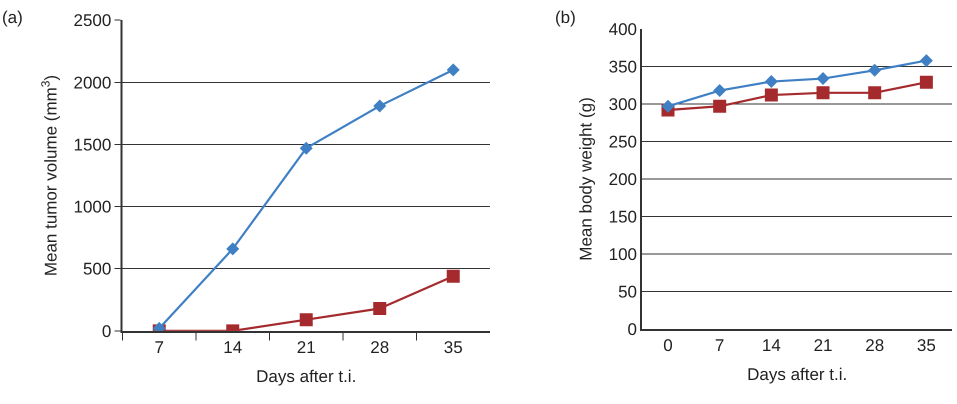  Describe the element at coordinates (668, 346) in the screenshot. I see `x-tick-label: 0` at that location.